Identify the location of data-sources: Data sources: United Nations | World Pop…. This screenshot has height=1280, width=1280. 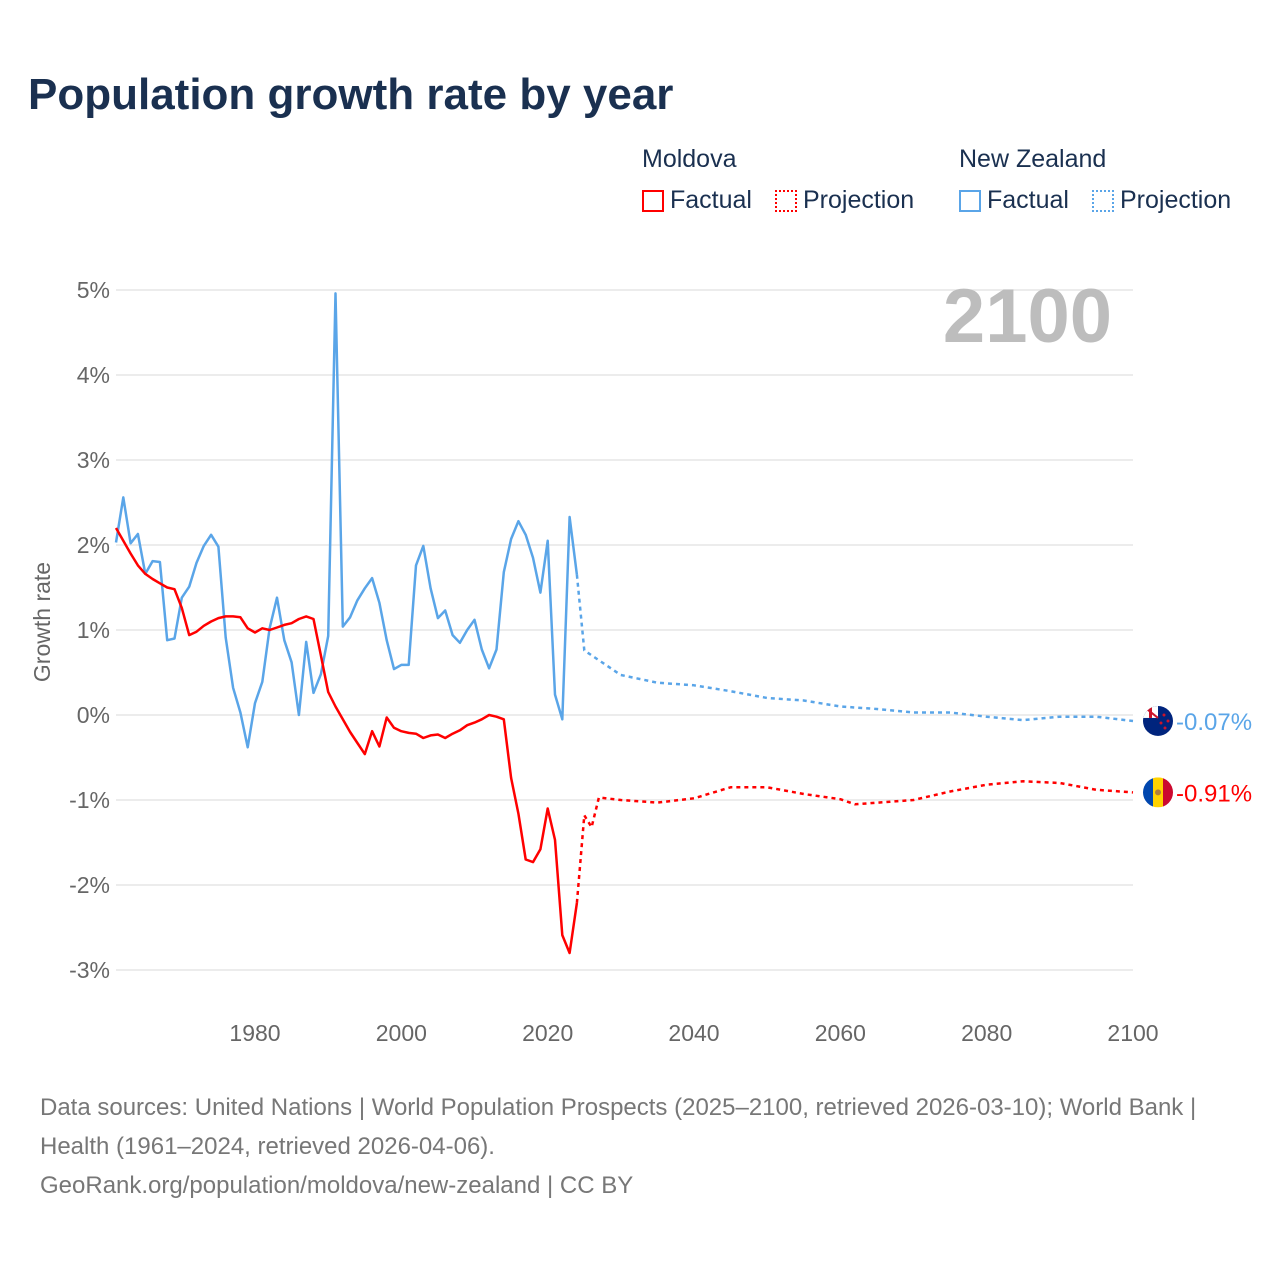
(618, 1127).